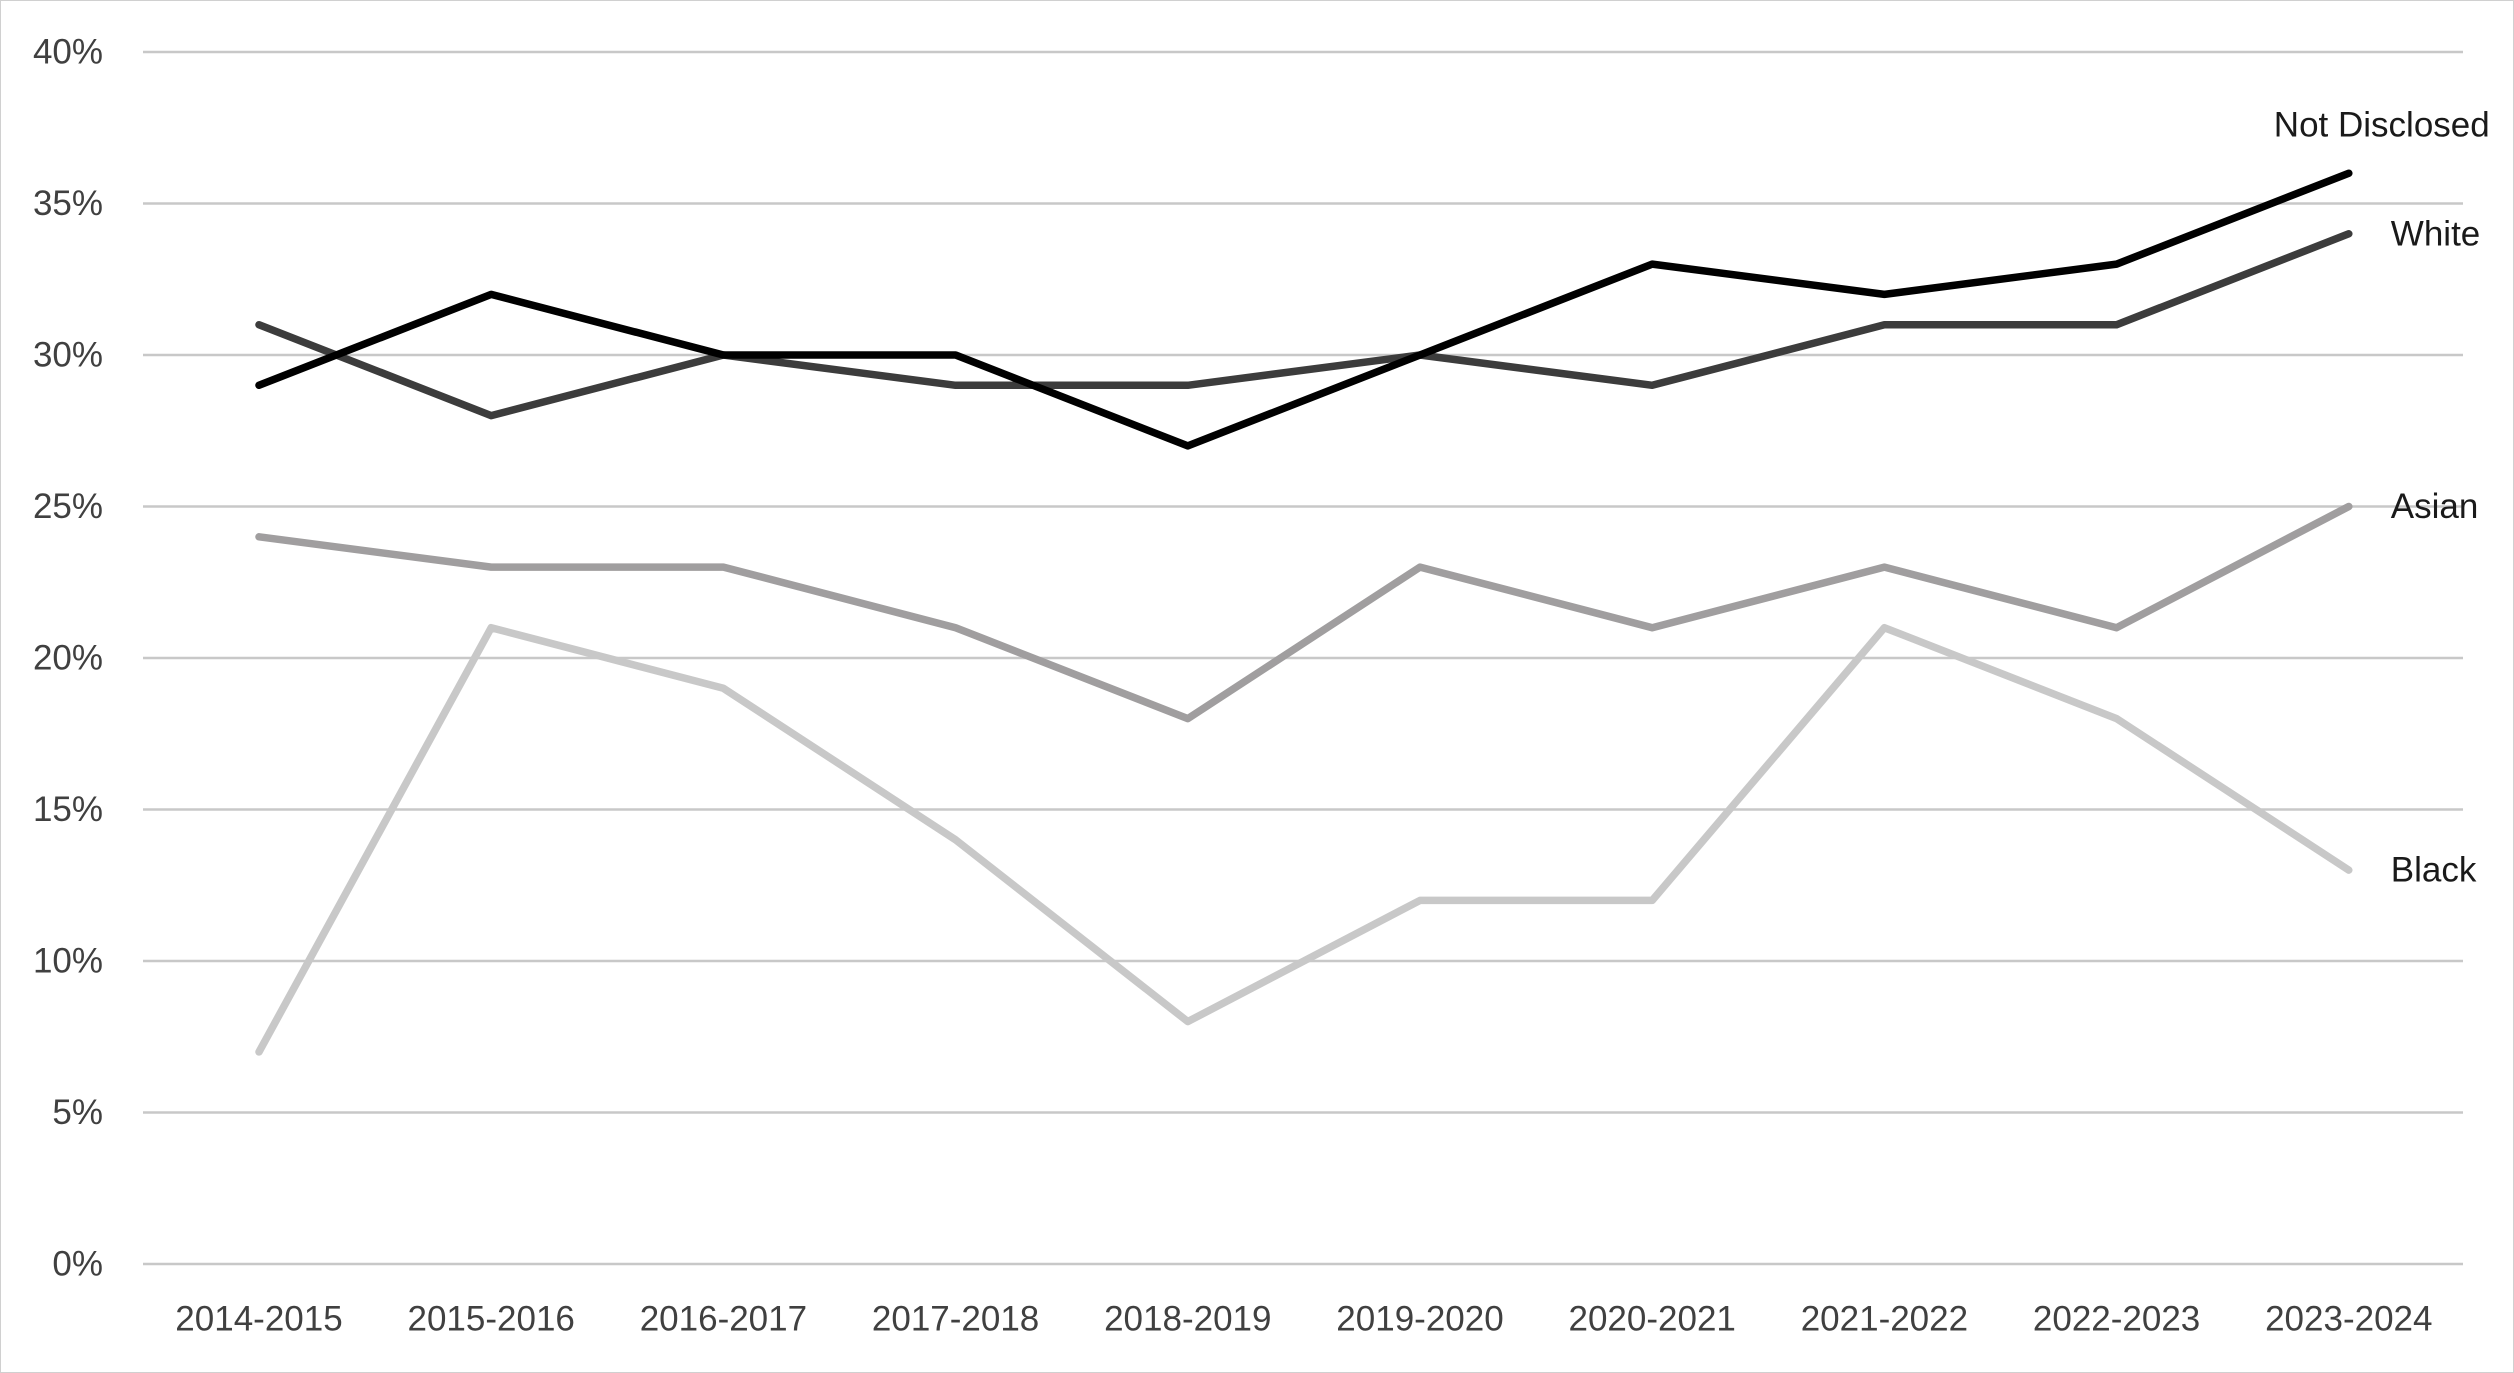  What do you see at coordinates (68, 203) in the screenshot?
I see `y-tick-label-35: 35%` at bounding box center [68, 203].